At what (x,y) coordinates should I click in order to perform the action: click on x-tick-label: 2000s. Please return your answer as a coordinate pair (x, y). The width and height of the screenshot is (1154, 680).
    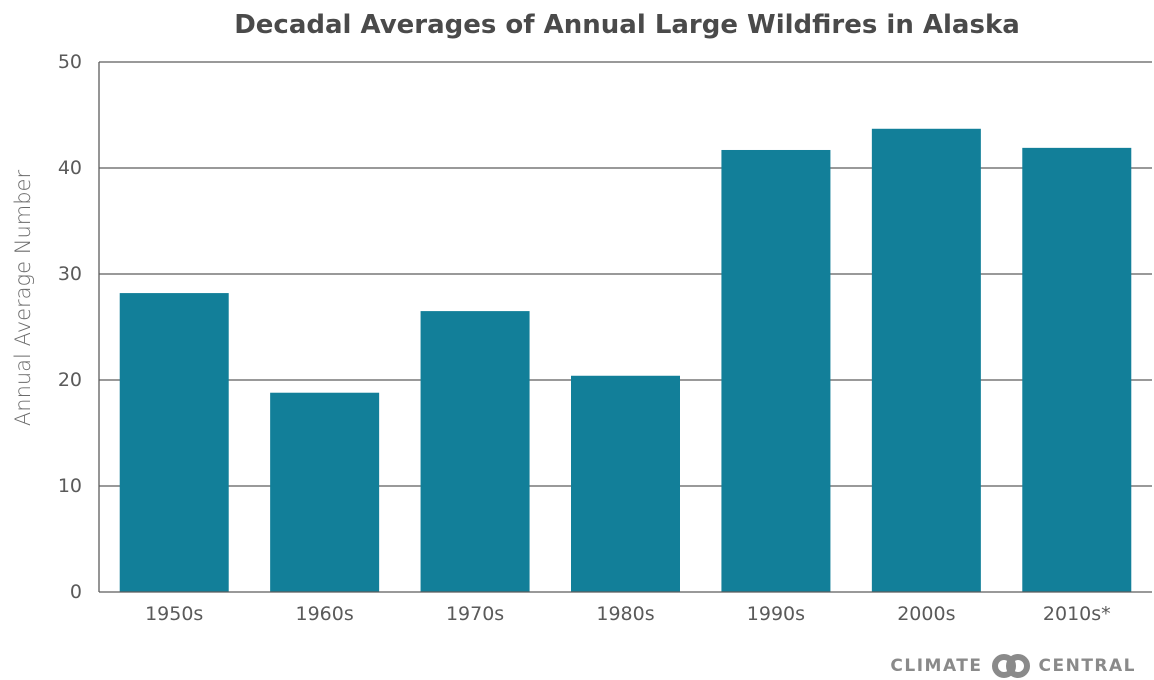
    Looking at the image, I should click on (926, 614).